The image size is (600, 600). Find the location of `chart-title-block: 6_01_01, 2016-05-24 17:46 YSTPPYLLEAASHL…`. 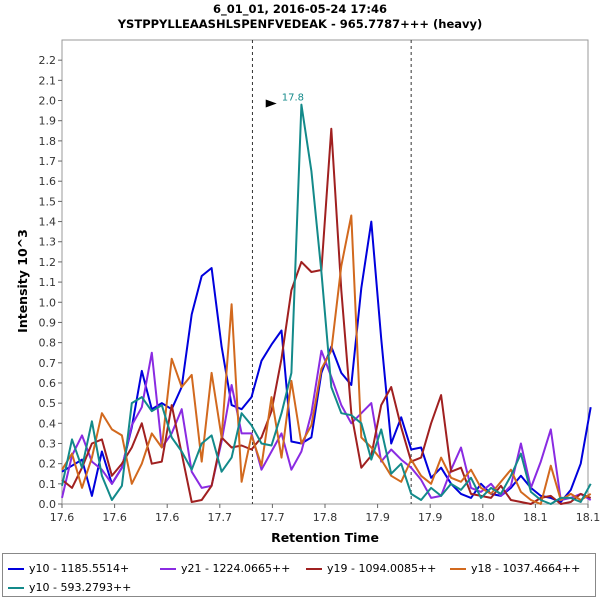

chart-title-block: 6_01_01, 2016-05-24 17:46 YSTPPYLLEAASHL… is located at coordinates (300, 17).